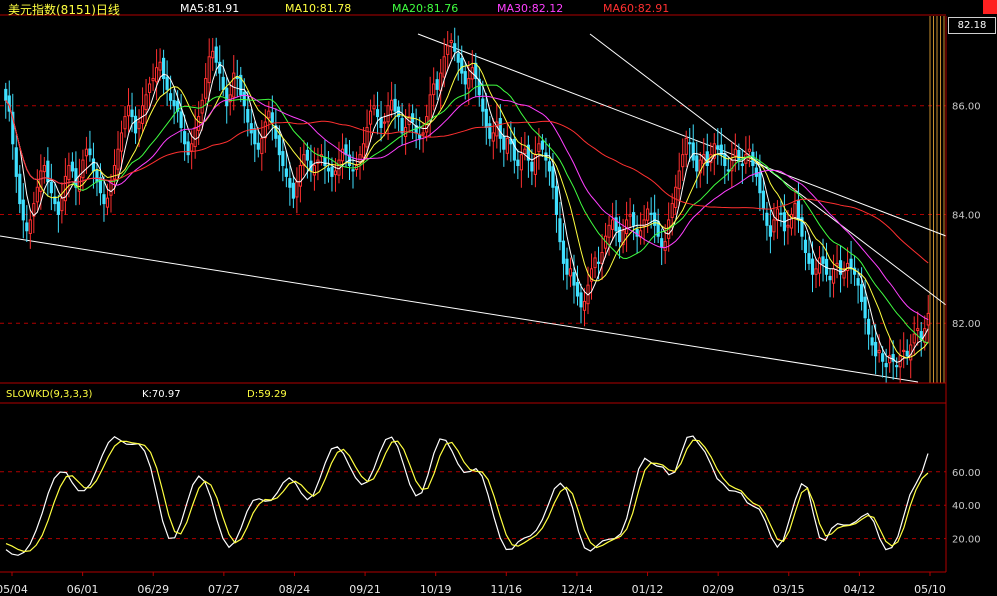  What do you see at coordinates (972, 25) in the screenshot?
I see `last-price-box: 82.18` at bounding box center [972, 25].